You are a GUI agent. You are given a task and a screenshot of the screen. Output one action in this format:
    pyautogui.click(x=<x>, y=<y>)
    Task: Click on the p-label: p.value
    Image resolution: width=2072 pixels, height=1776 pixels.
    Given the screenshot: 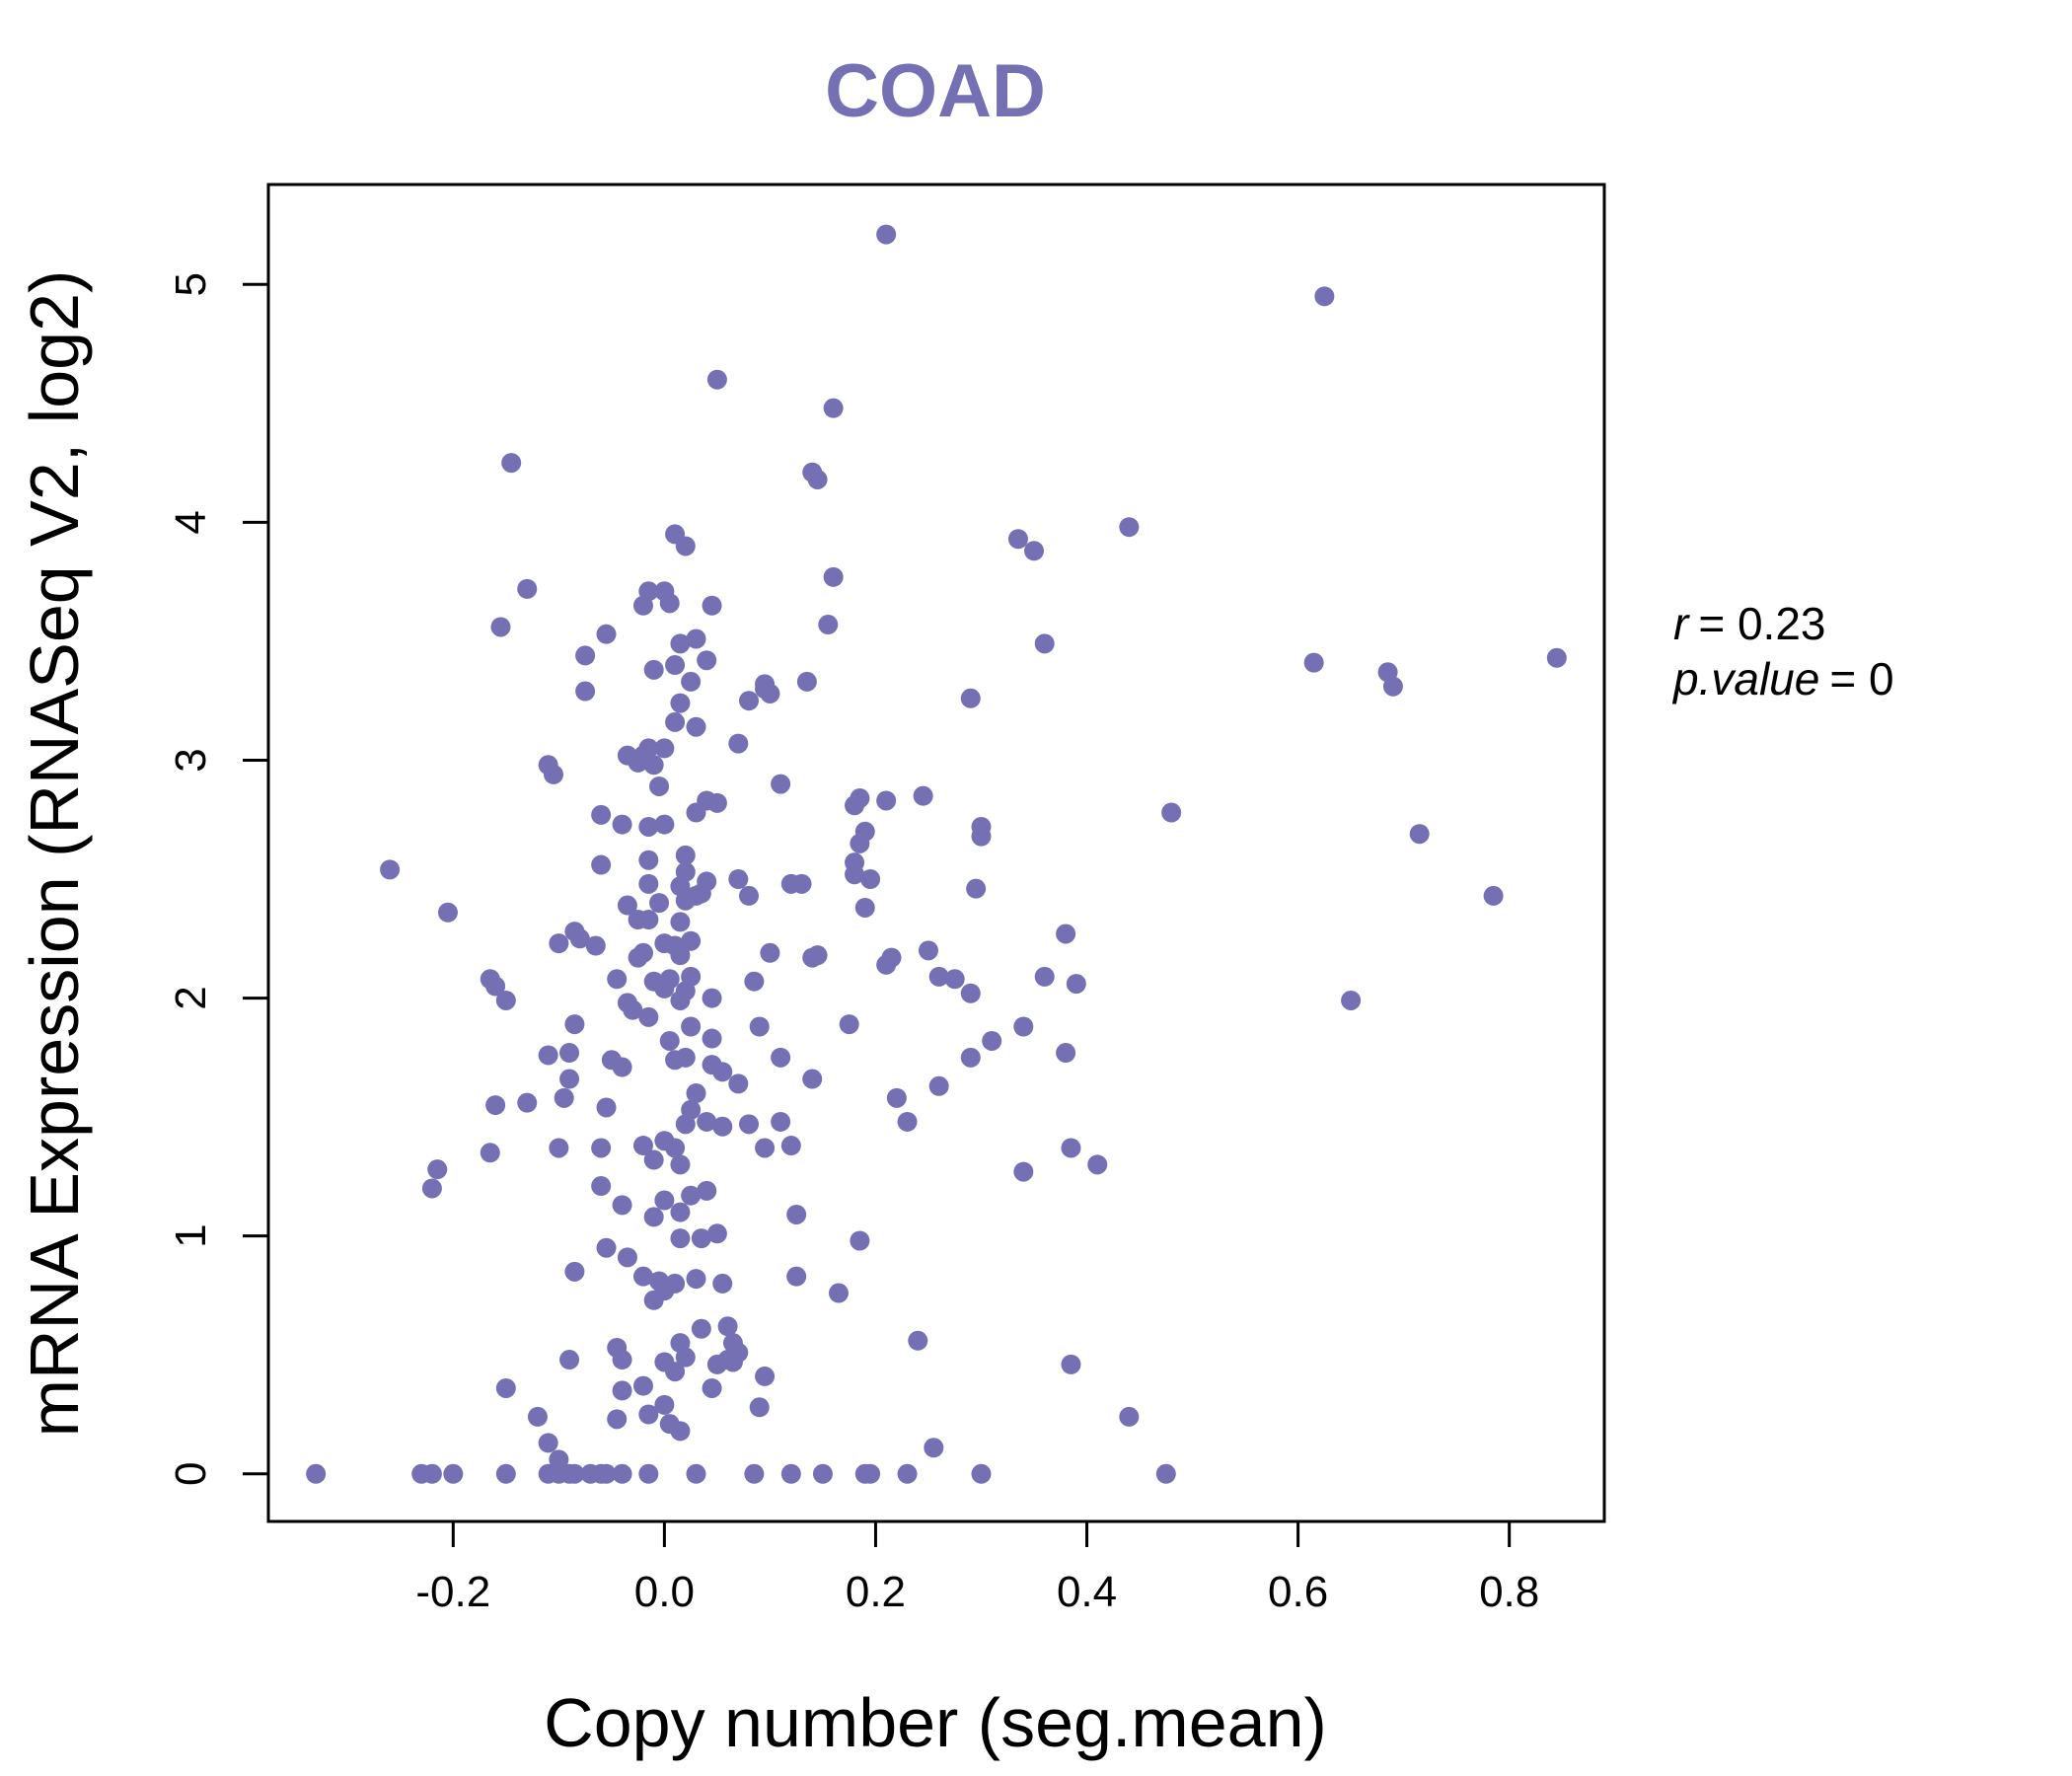 What is the action you would take?
    pyautogui.click(x=1745, y=679)
    